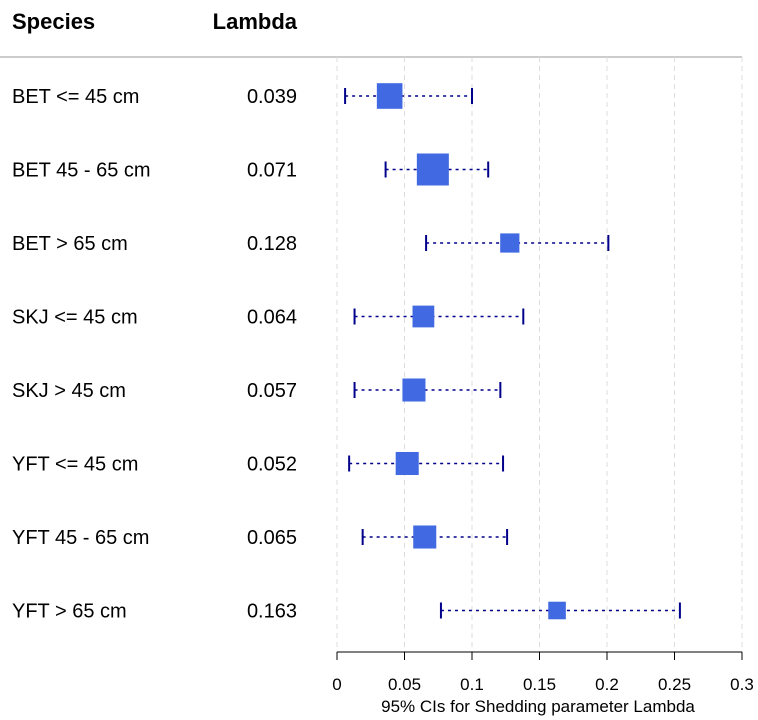 Image resolution: width=758 pixels, height=720 pixels. I want to click on x-tick-label: 0.05, so click(404, 684).